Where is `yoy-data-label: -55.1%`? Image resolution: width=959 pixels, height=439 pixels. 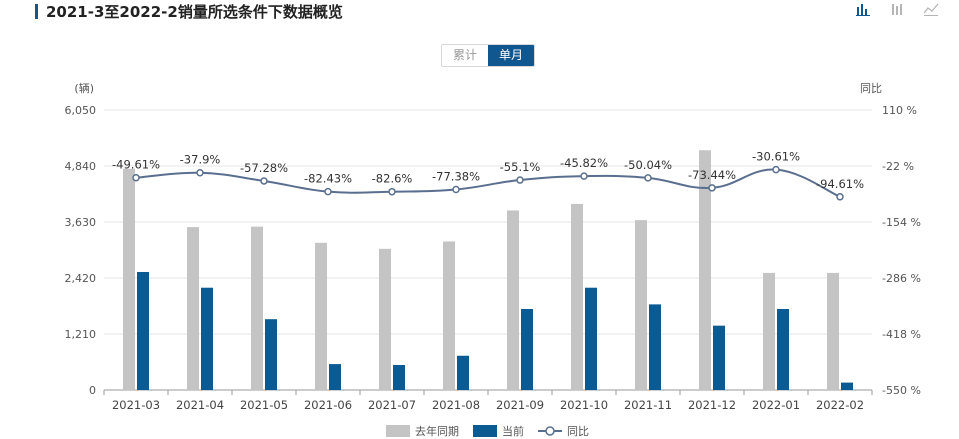 yoy-data-label: -55.1% is located at coordinates (520, 167).